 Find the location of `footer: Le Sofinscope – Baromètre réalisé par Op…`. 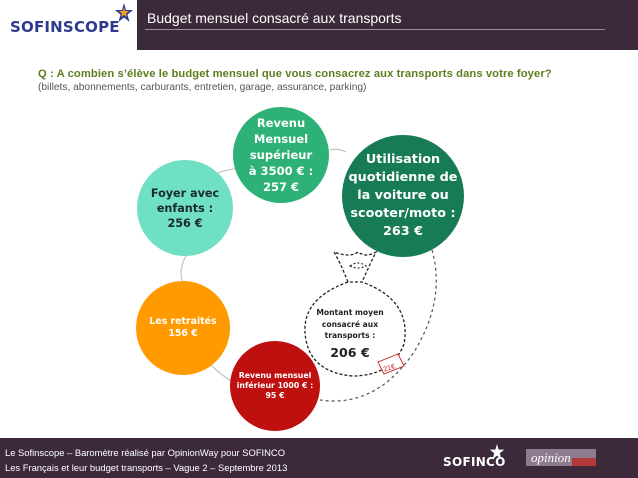

footer: Le Sofinscope – Baromètre réalisé par Op… is located at coordinates (319, 458).